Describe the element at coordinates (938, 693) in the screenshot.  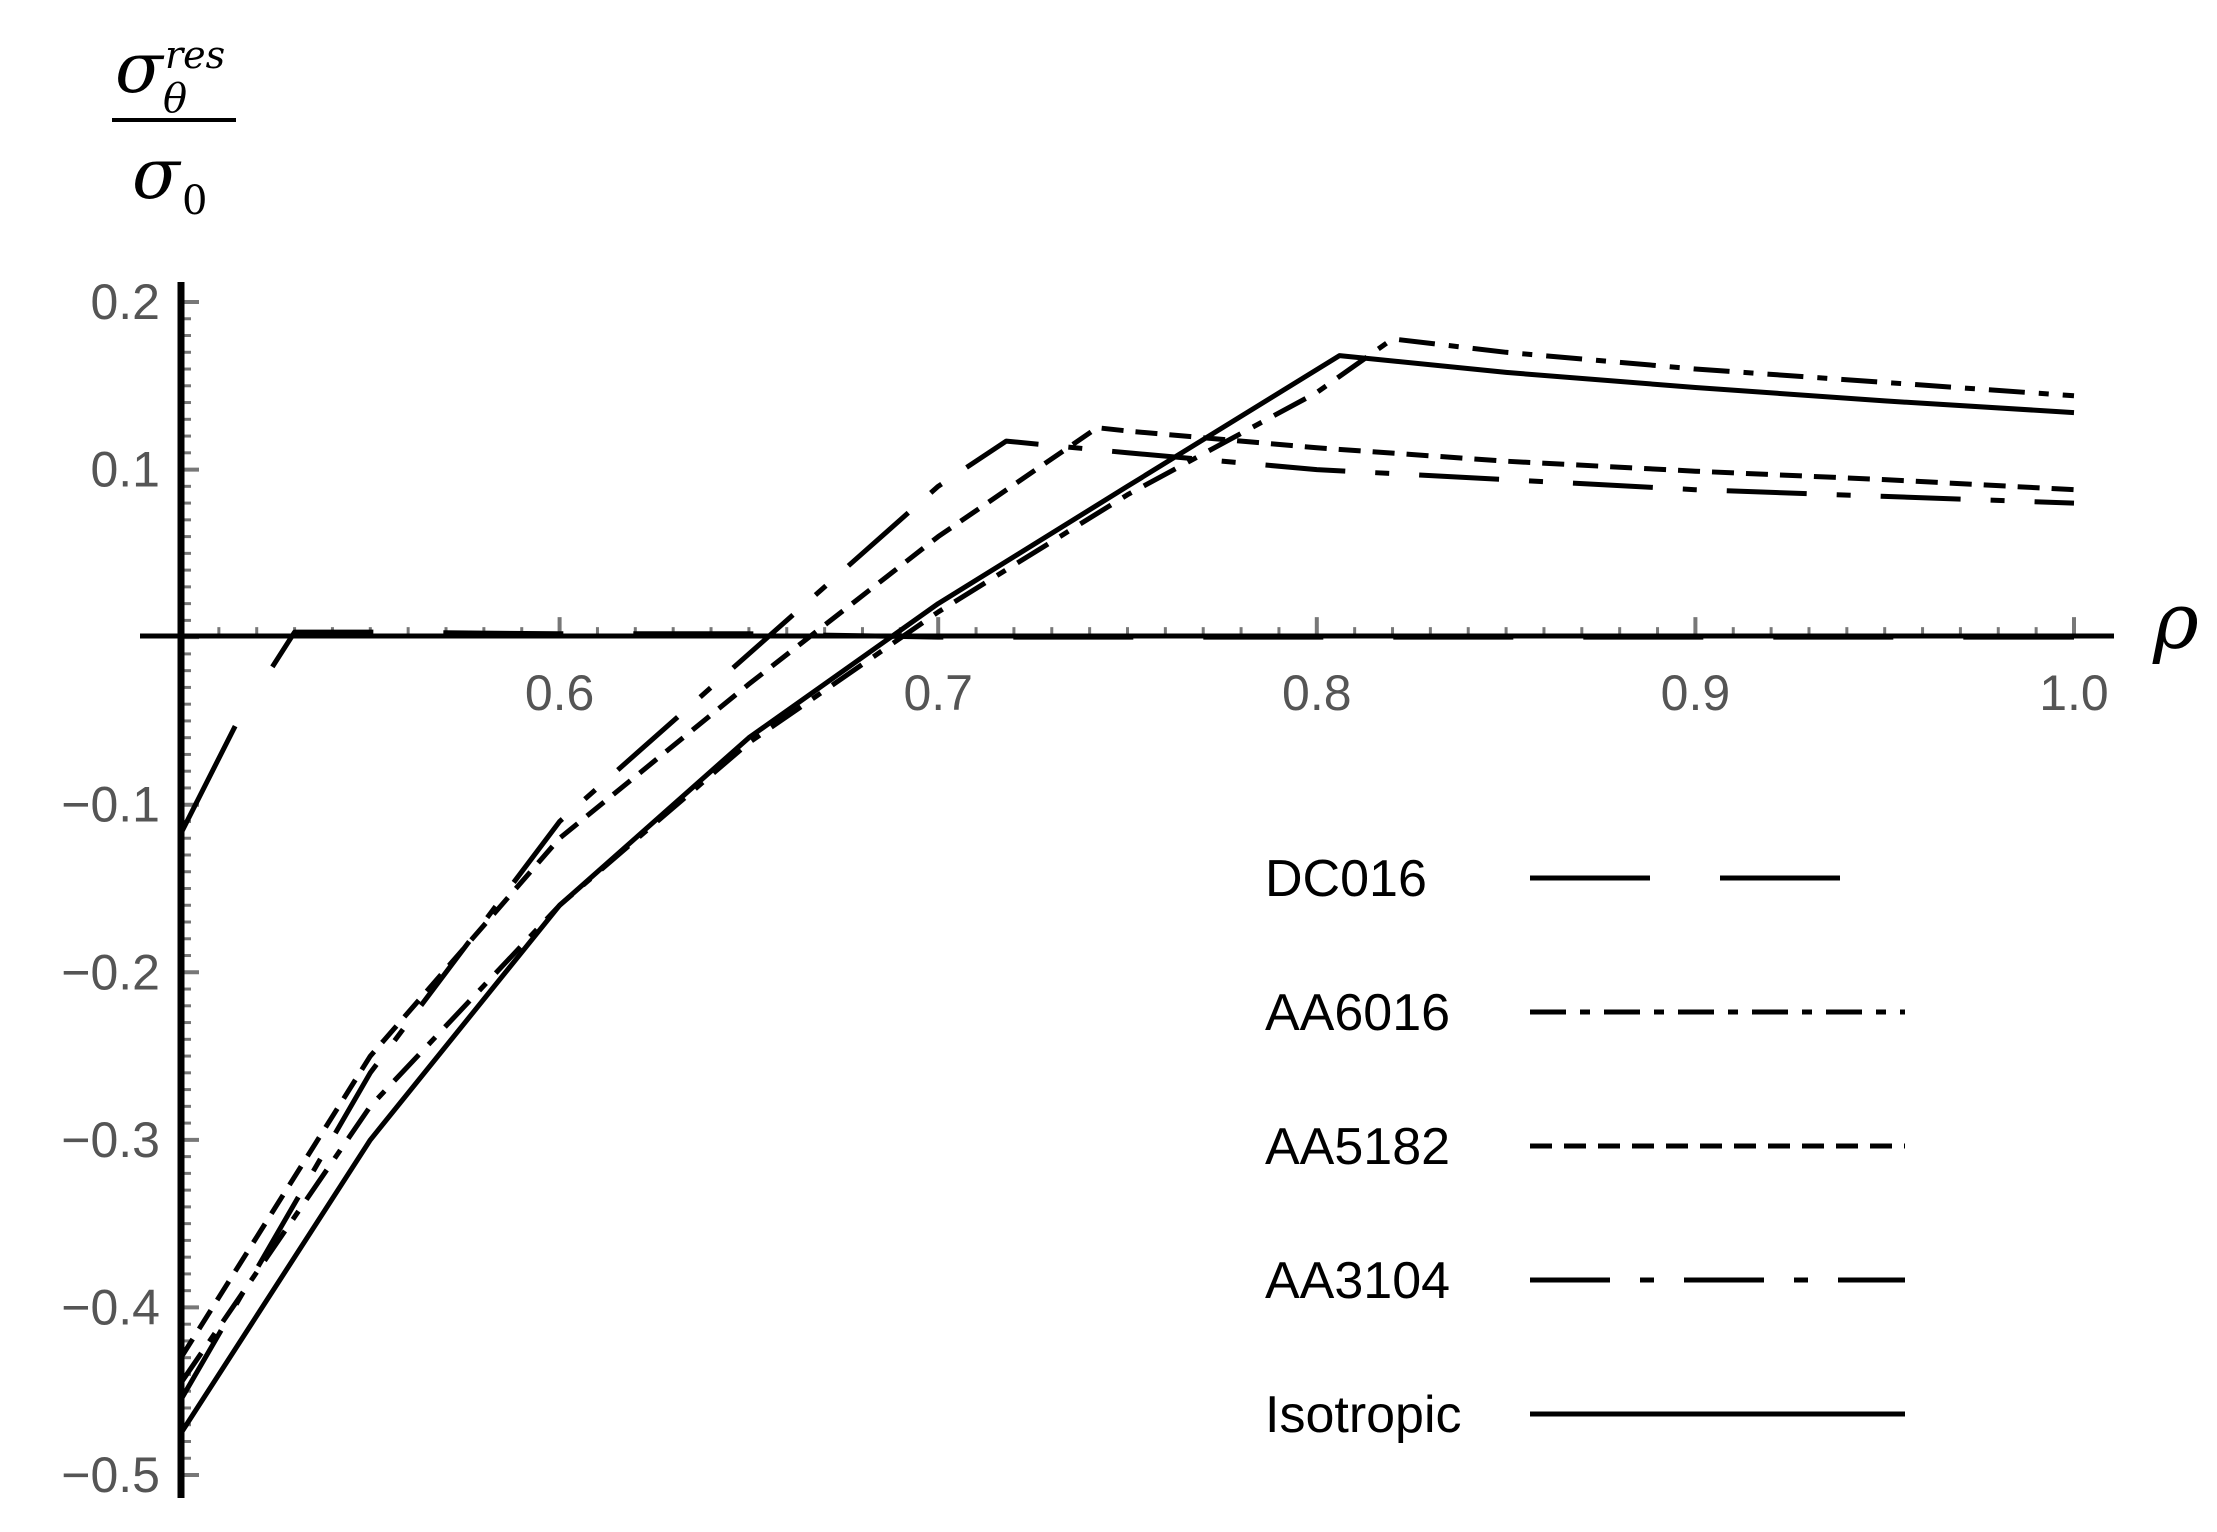
I see `x-tick-label: 0.7` at that location.